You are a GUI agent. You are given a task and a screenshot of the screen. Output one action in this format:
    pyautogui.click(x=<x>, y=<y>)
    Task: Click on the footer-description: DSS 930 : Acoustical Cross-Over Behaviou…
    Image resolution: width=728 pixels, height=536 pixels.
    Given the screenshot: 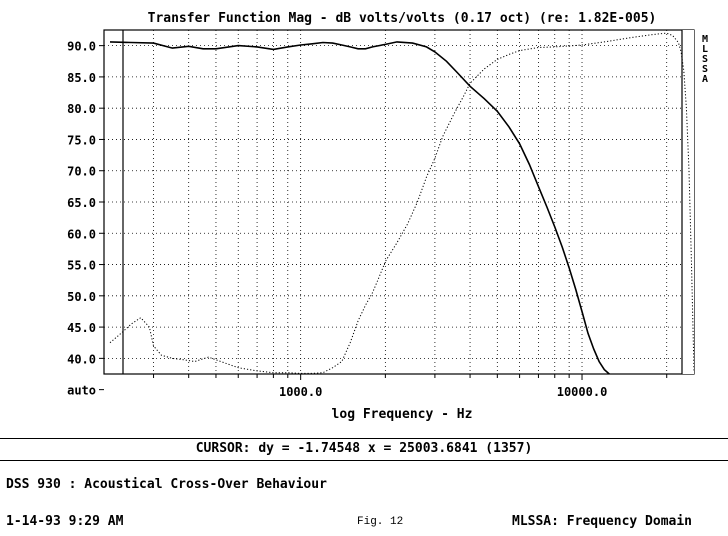 What is the action you would take?
    pyautogui.click(x=166, y=484)
    